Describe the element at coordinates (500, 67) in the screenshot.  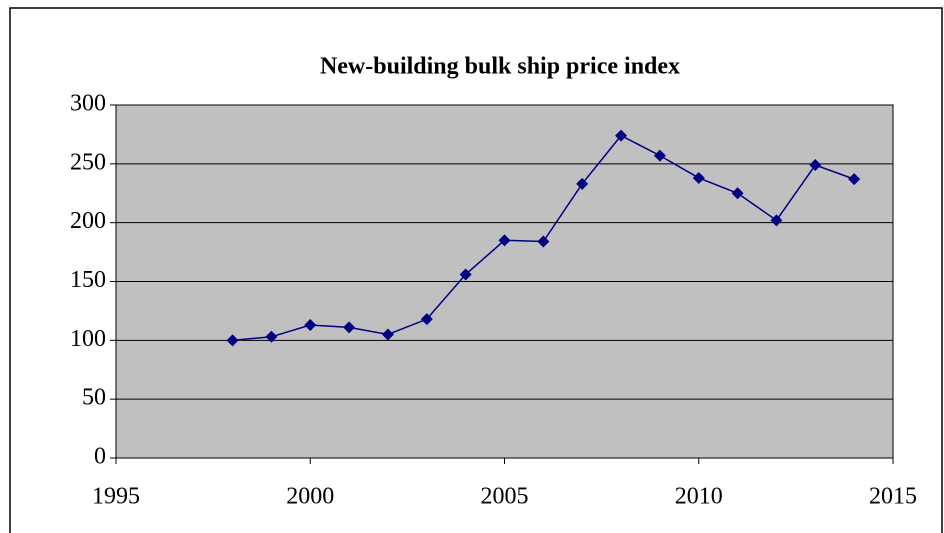
I see `chart-title: New-building bulk ship price index` at that location.